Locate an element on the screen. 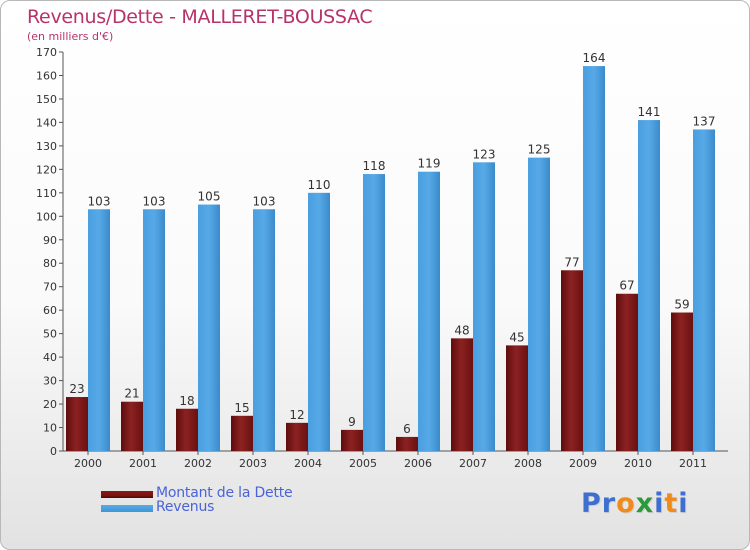 Image resolution: width=750 pixels, height=550 pixels. logo-letter: t is located at coordinates (671, 503).